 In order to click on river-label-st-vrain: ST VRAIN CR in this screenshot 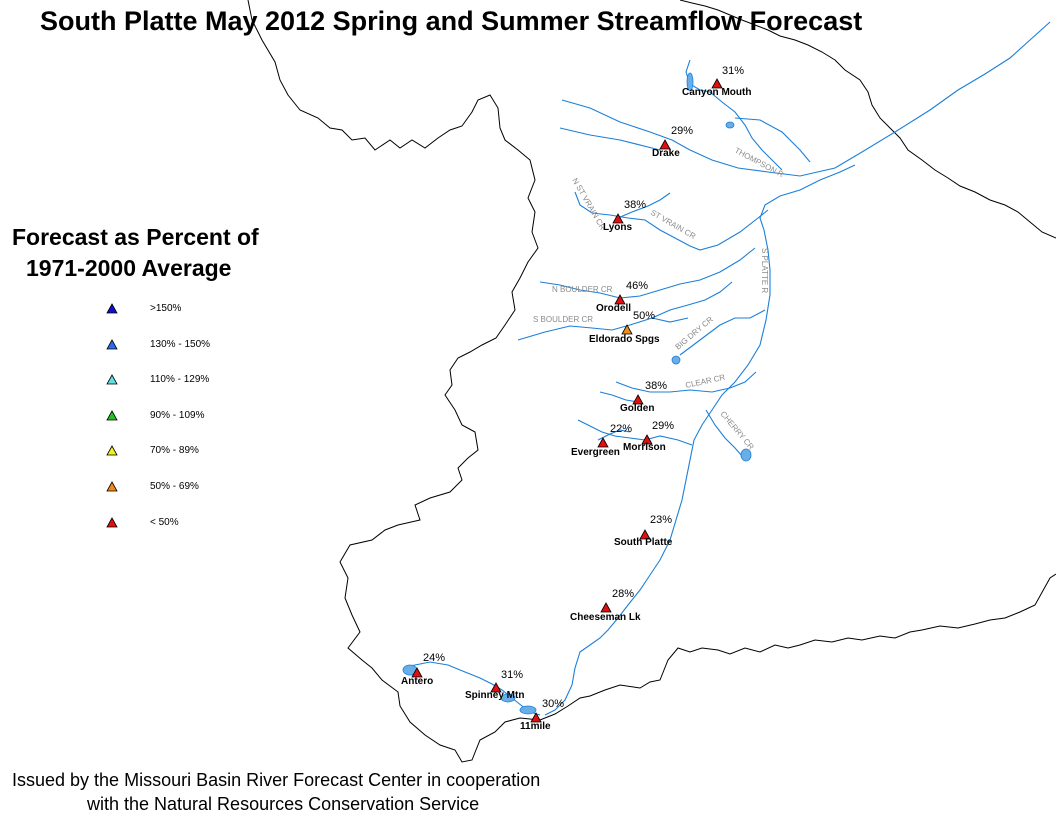, I will do `click(673, 224)`.